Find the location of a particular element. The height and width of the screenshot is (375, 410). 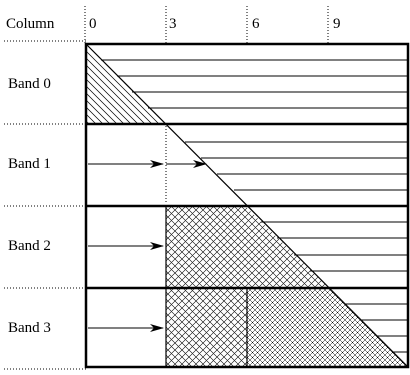

band-label-3: Band 3 is located at coordinates (29, 328).